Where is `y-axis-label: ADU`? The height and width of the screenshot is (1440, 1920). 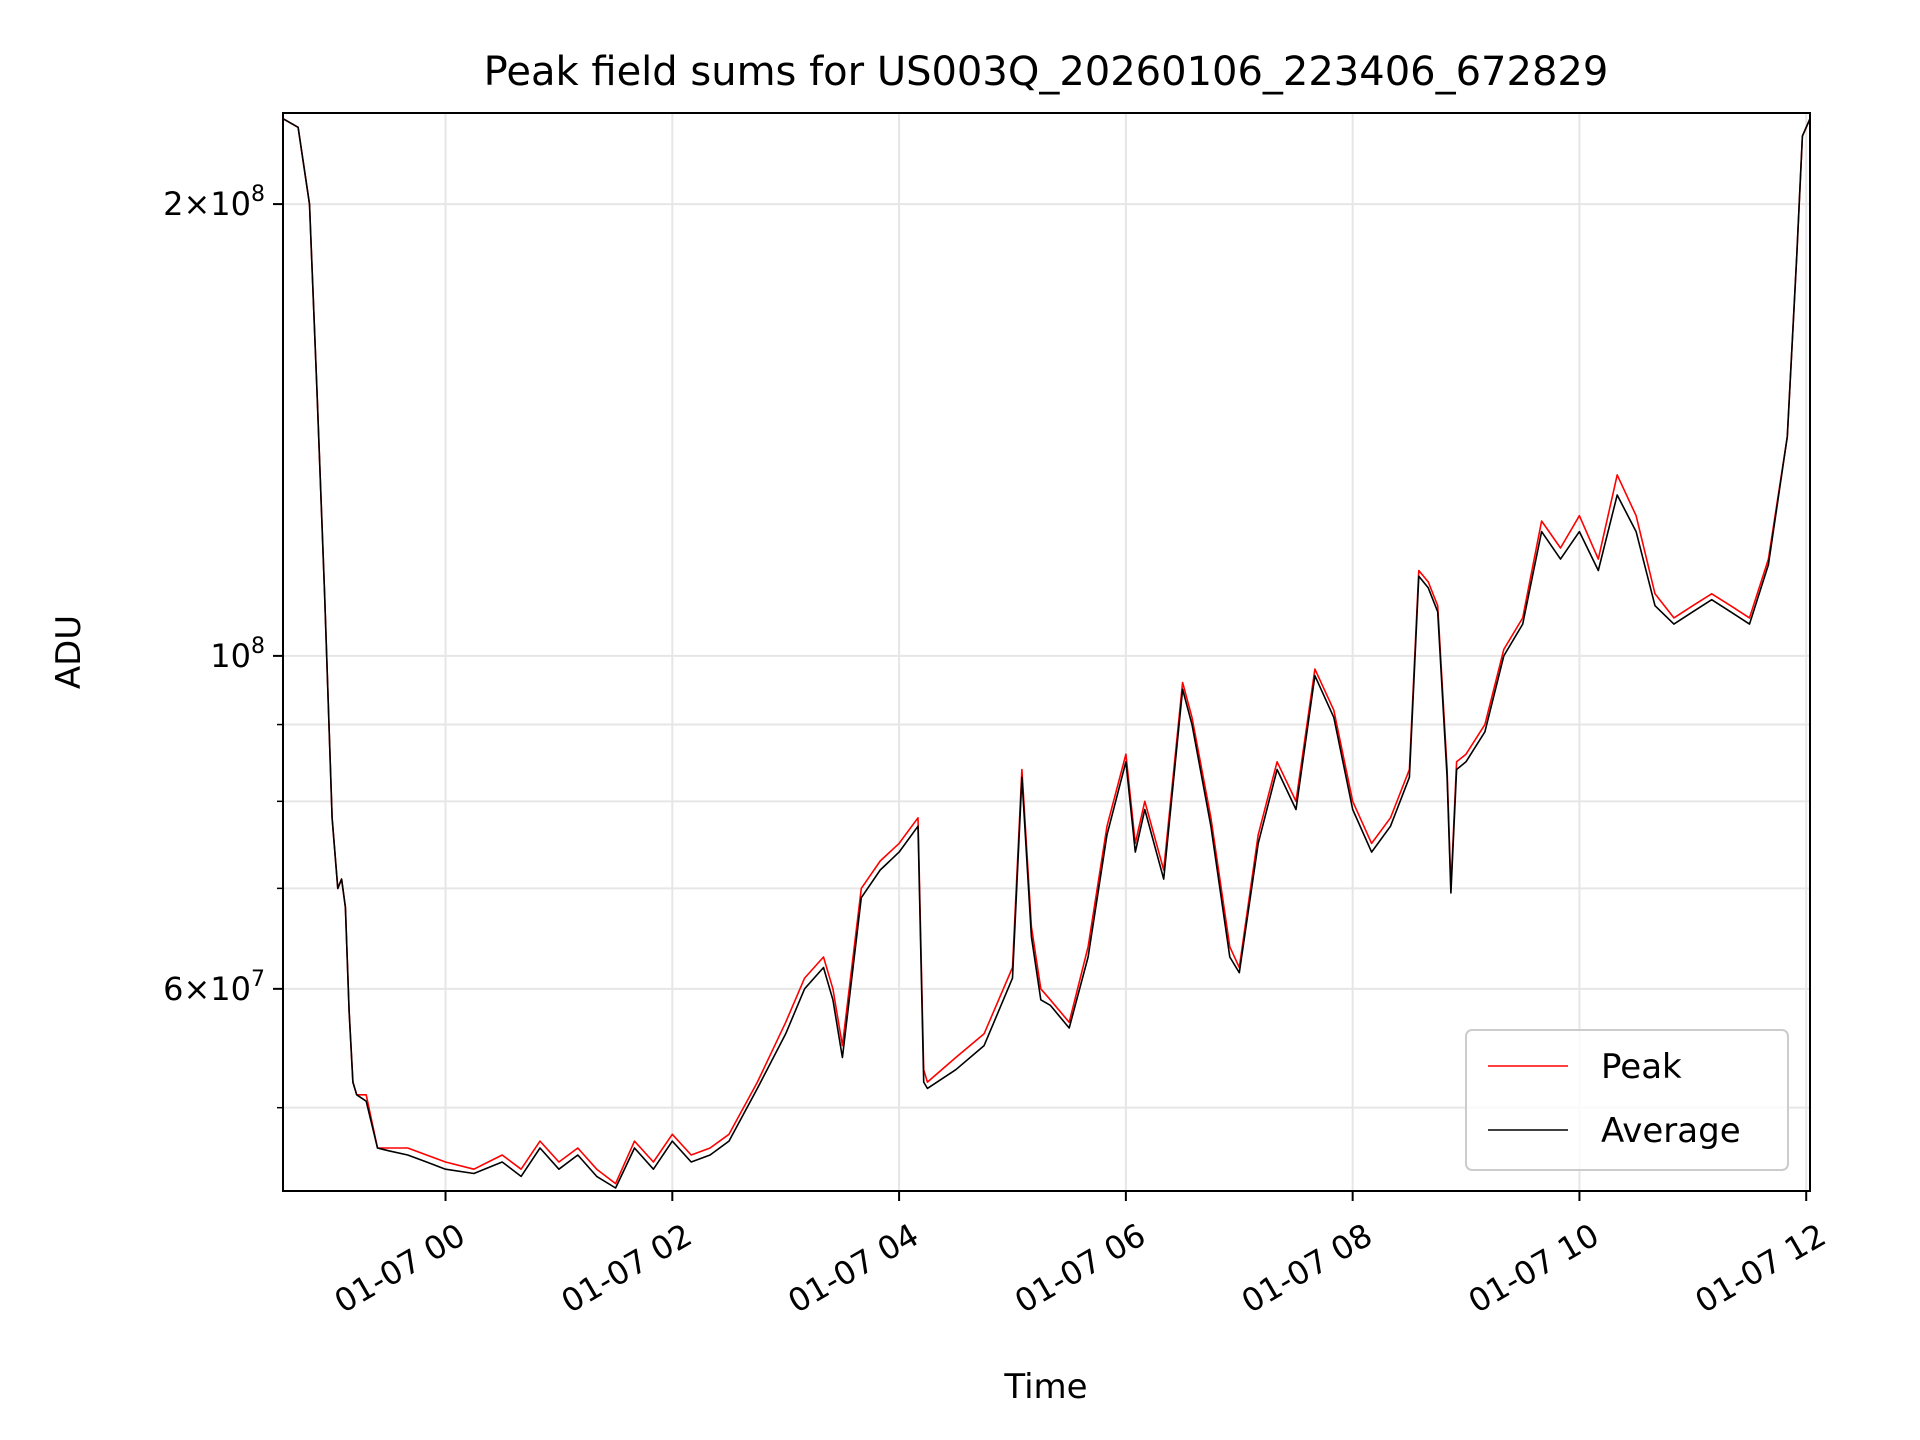
y-axis-label: ADU is located at coordinates (69, 652).